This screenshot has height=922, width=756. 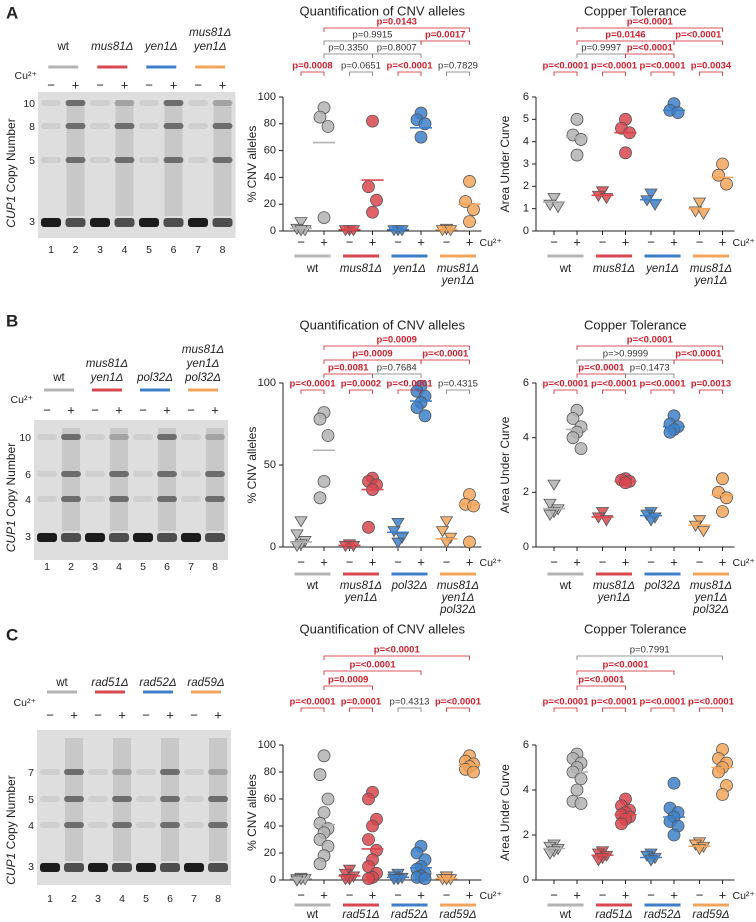 I want to click on p-value: p=0.0002, so click(x=361, y=384).